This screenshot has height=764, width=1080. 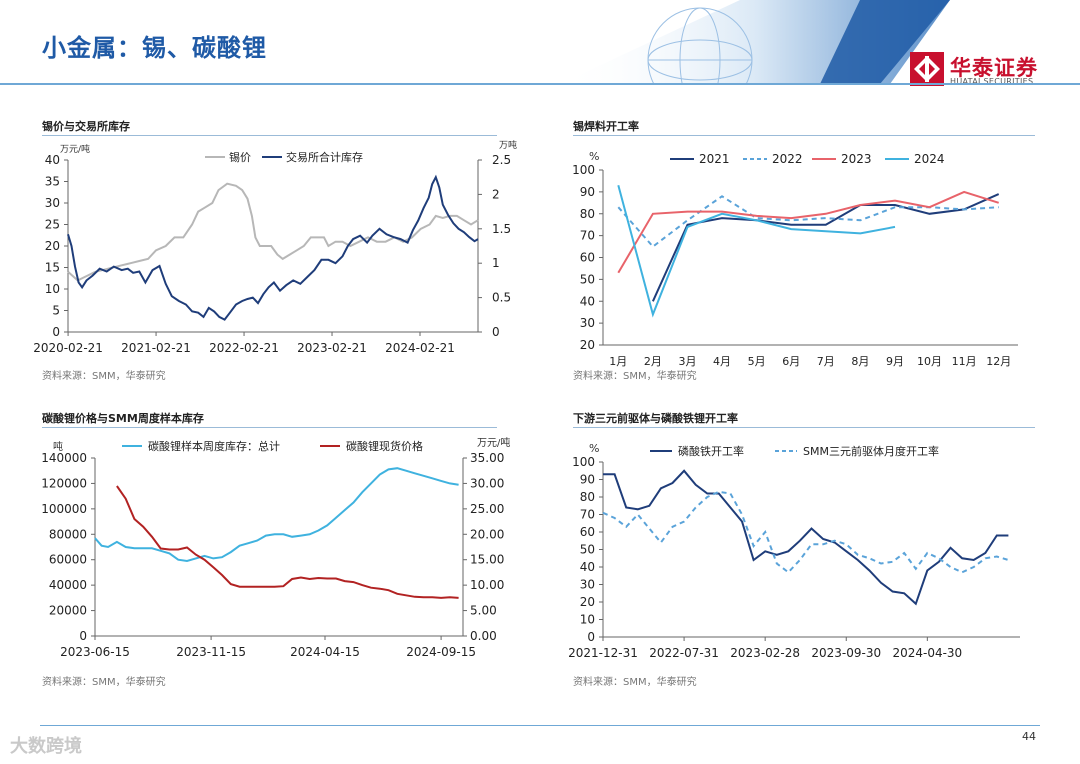 I want to click on x-tick-label: 2月, so click(x=653, y=361).